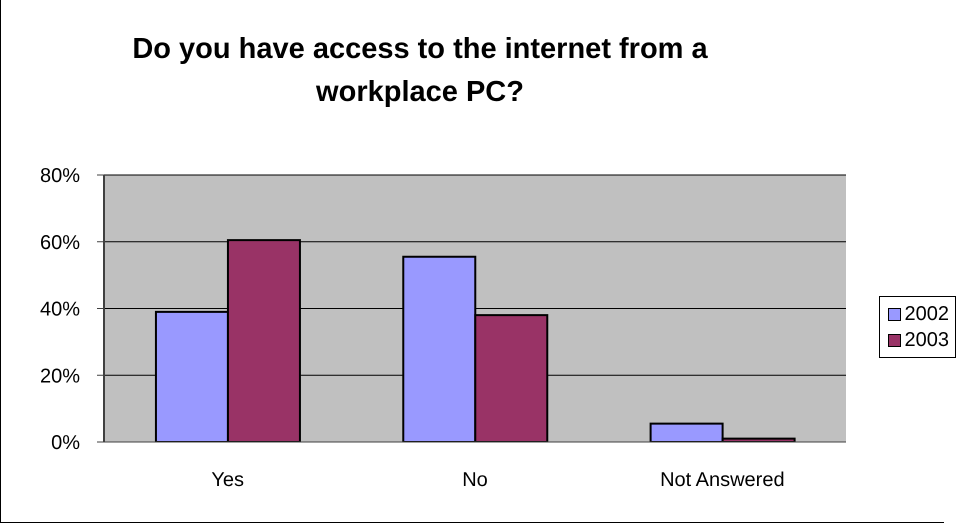  What do you see at coordinates (420, 71) in the screenshot?
I see `chart-title: Do you have access to the internet from a workplace PC?` at bounding box center [420, 71].